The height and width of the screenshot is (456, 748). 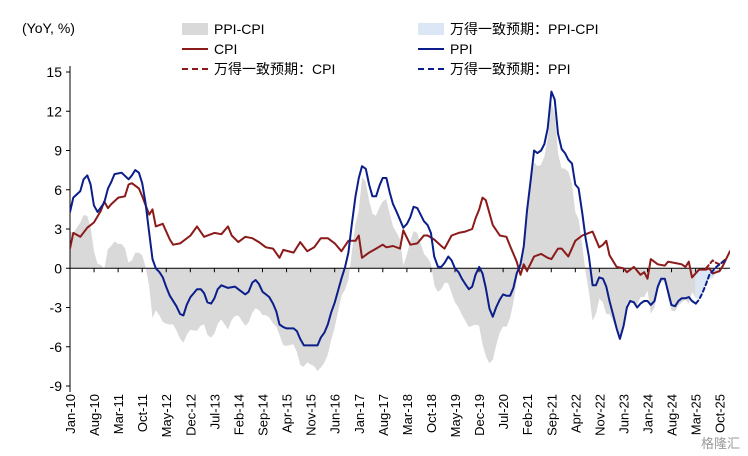 I want to click on y-tick-label--6: -6, so click(x=56, y=347).